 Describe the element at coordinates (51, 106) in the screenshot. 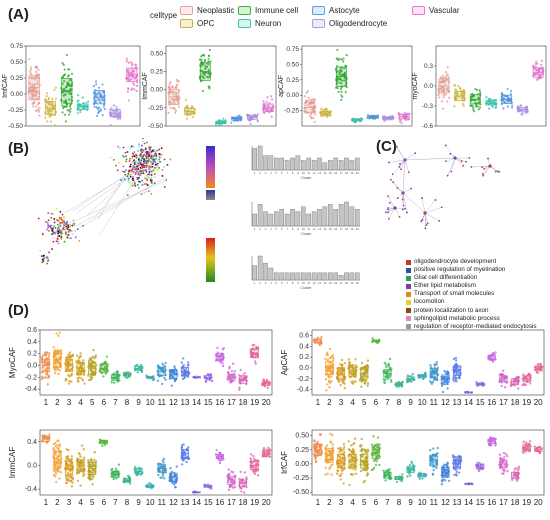

I see `category-OPC` at that location.